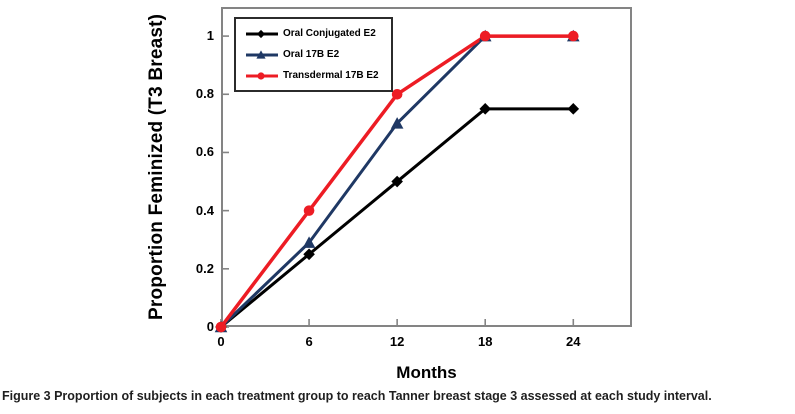 The image size is (795, 414). What do you see at coordinates (331, 75) in the screenshot?
I see `legend-label: Transdermal 17B E2` at bounding box center [331, 75].